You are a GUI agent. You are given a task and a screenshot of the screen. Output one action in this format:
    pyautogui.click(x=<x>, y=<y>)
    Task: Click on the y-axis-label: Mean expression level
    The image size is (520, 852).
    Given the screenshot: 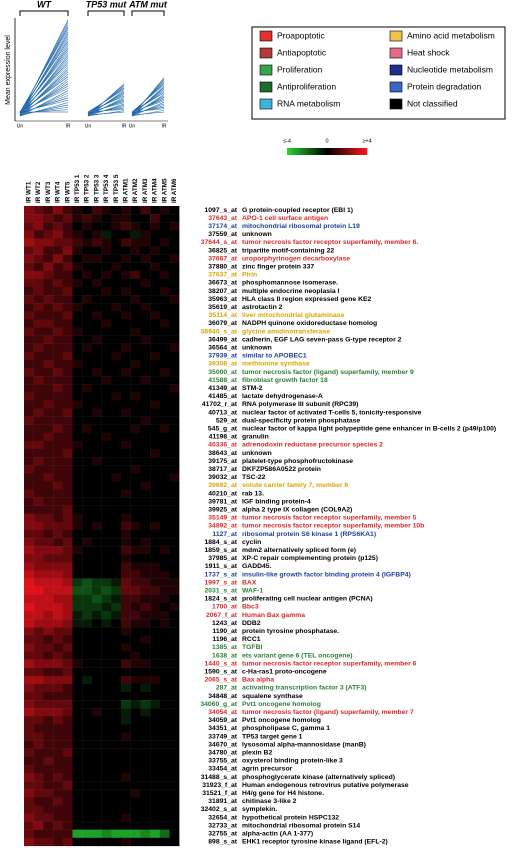 What is the action you would take?
    pyautogui.click(x=8, y=70)
    